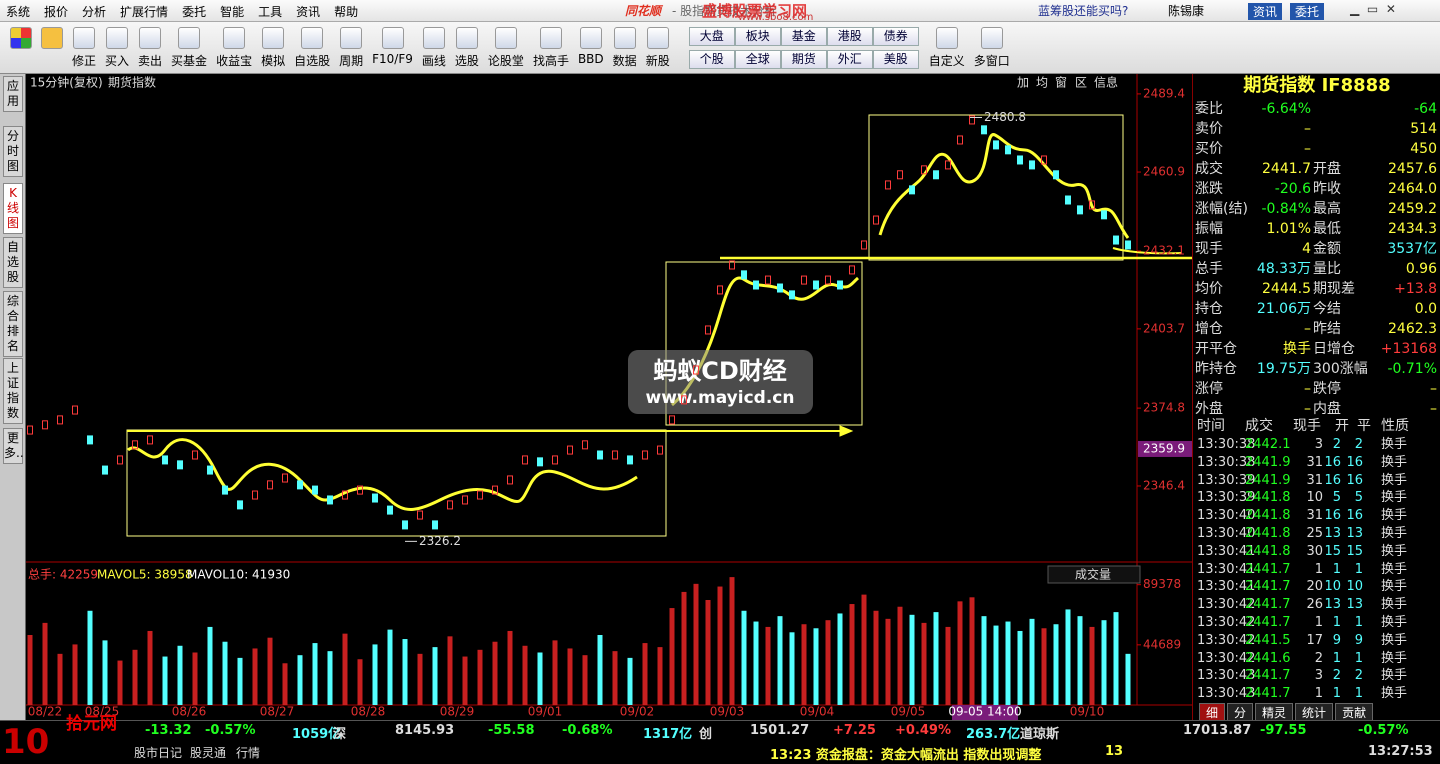 This screenshot has width=1440, height=764. I want to click on quote-value: 4, so click(1306, 249).